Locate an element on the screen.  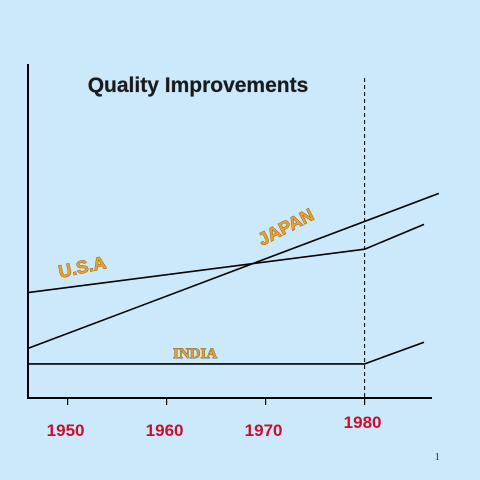
chart-title: Quality Improvements is located at coordinates (198, 85).